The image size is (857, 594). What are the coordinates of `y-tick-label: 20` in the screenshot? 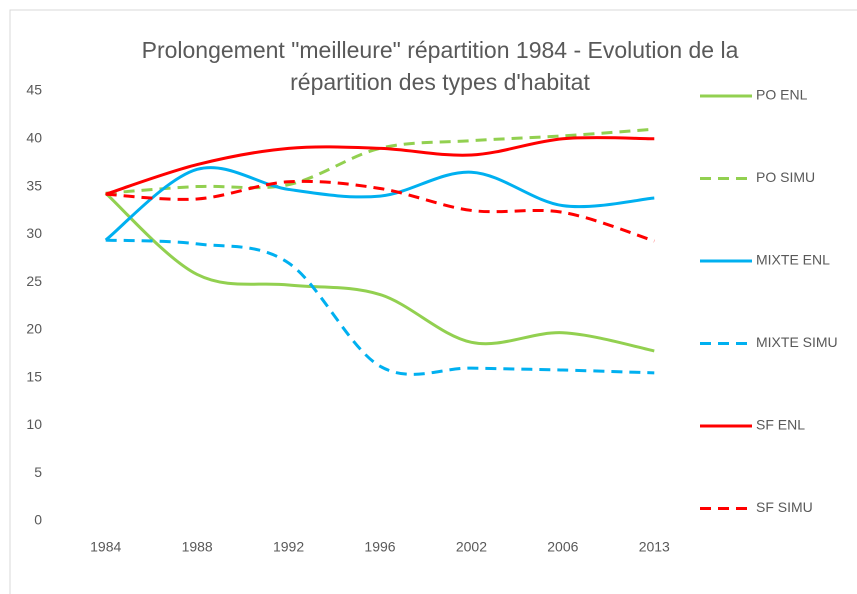 It's located at (34, 329).